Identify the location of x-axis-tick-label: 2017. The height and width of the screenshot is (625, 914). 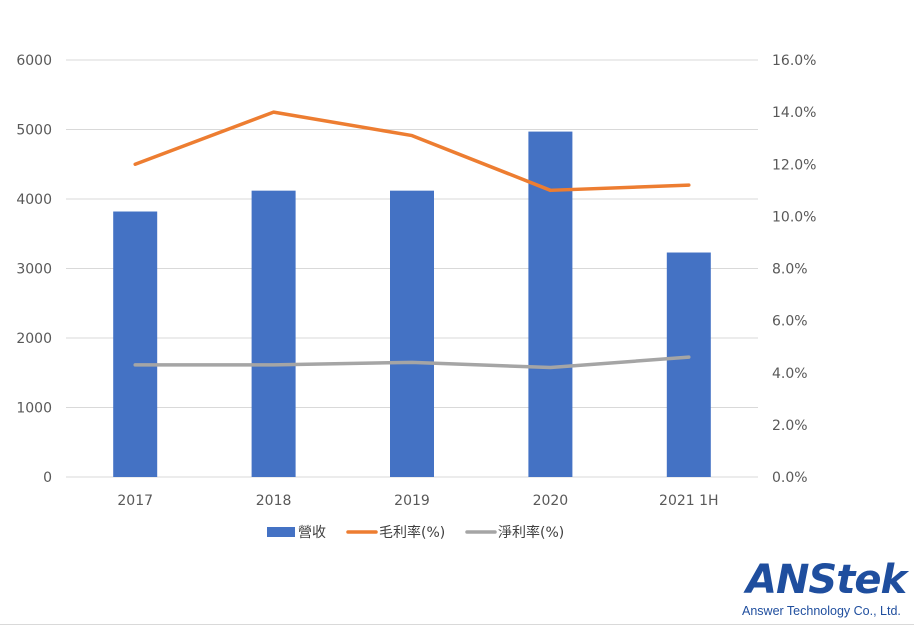
(135, 501).